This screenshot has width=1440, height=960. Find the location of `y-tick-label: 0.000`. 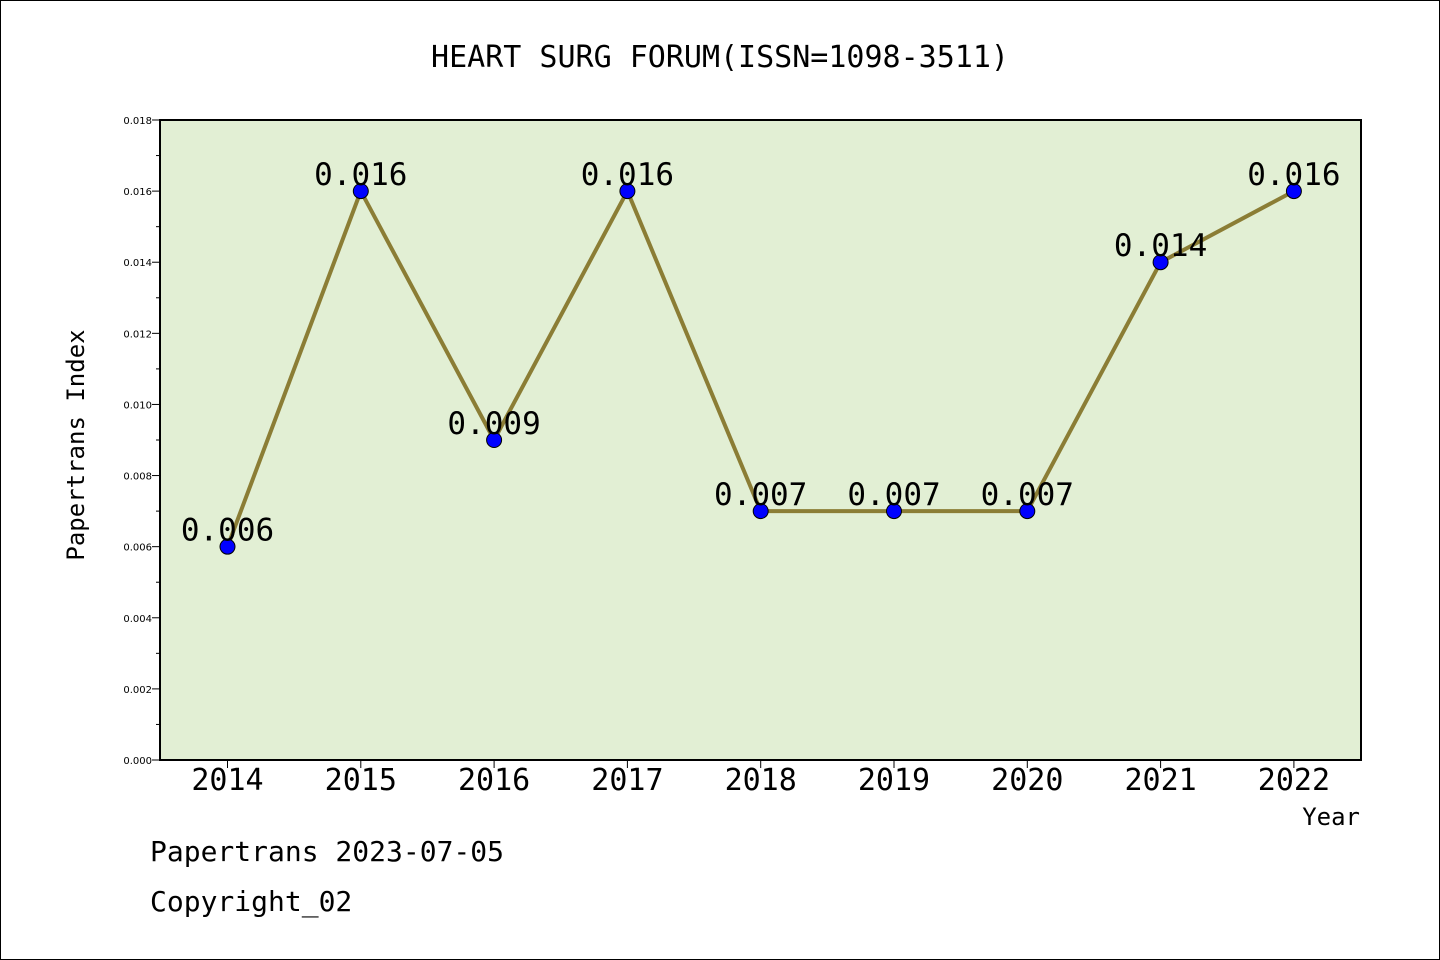

y-tick-label: 0.000 is located at coordinates (137, 761).